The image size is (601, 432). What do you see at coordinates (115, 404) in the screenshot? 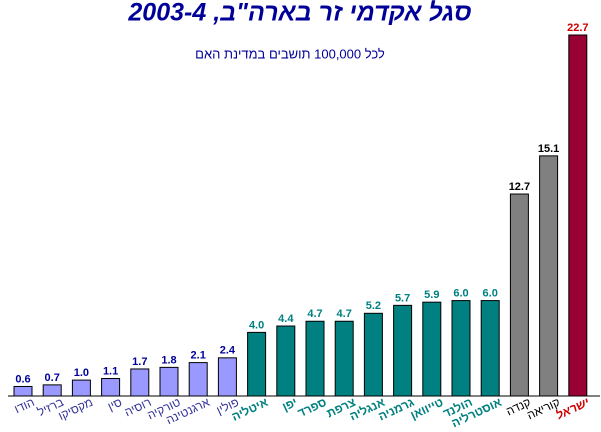
I see `x-tick-label: סין` at bounding box center [115, 404].